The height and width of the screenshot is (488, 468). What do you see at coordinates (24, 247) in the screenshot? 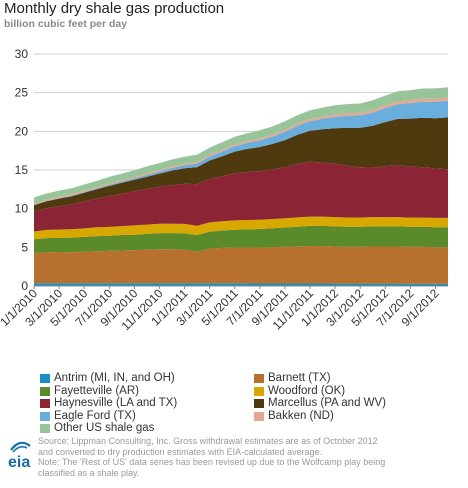
I see `y-tick-label: 5` at bounding box center [24, 247].